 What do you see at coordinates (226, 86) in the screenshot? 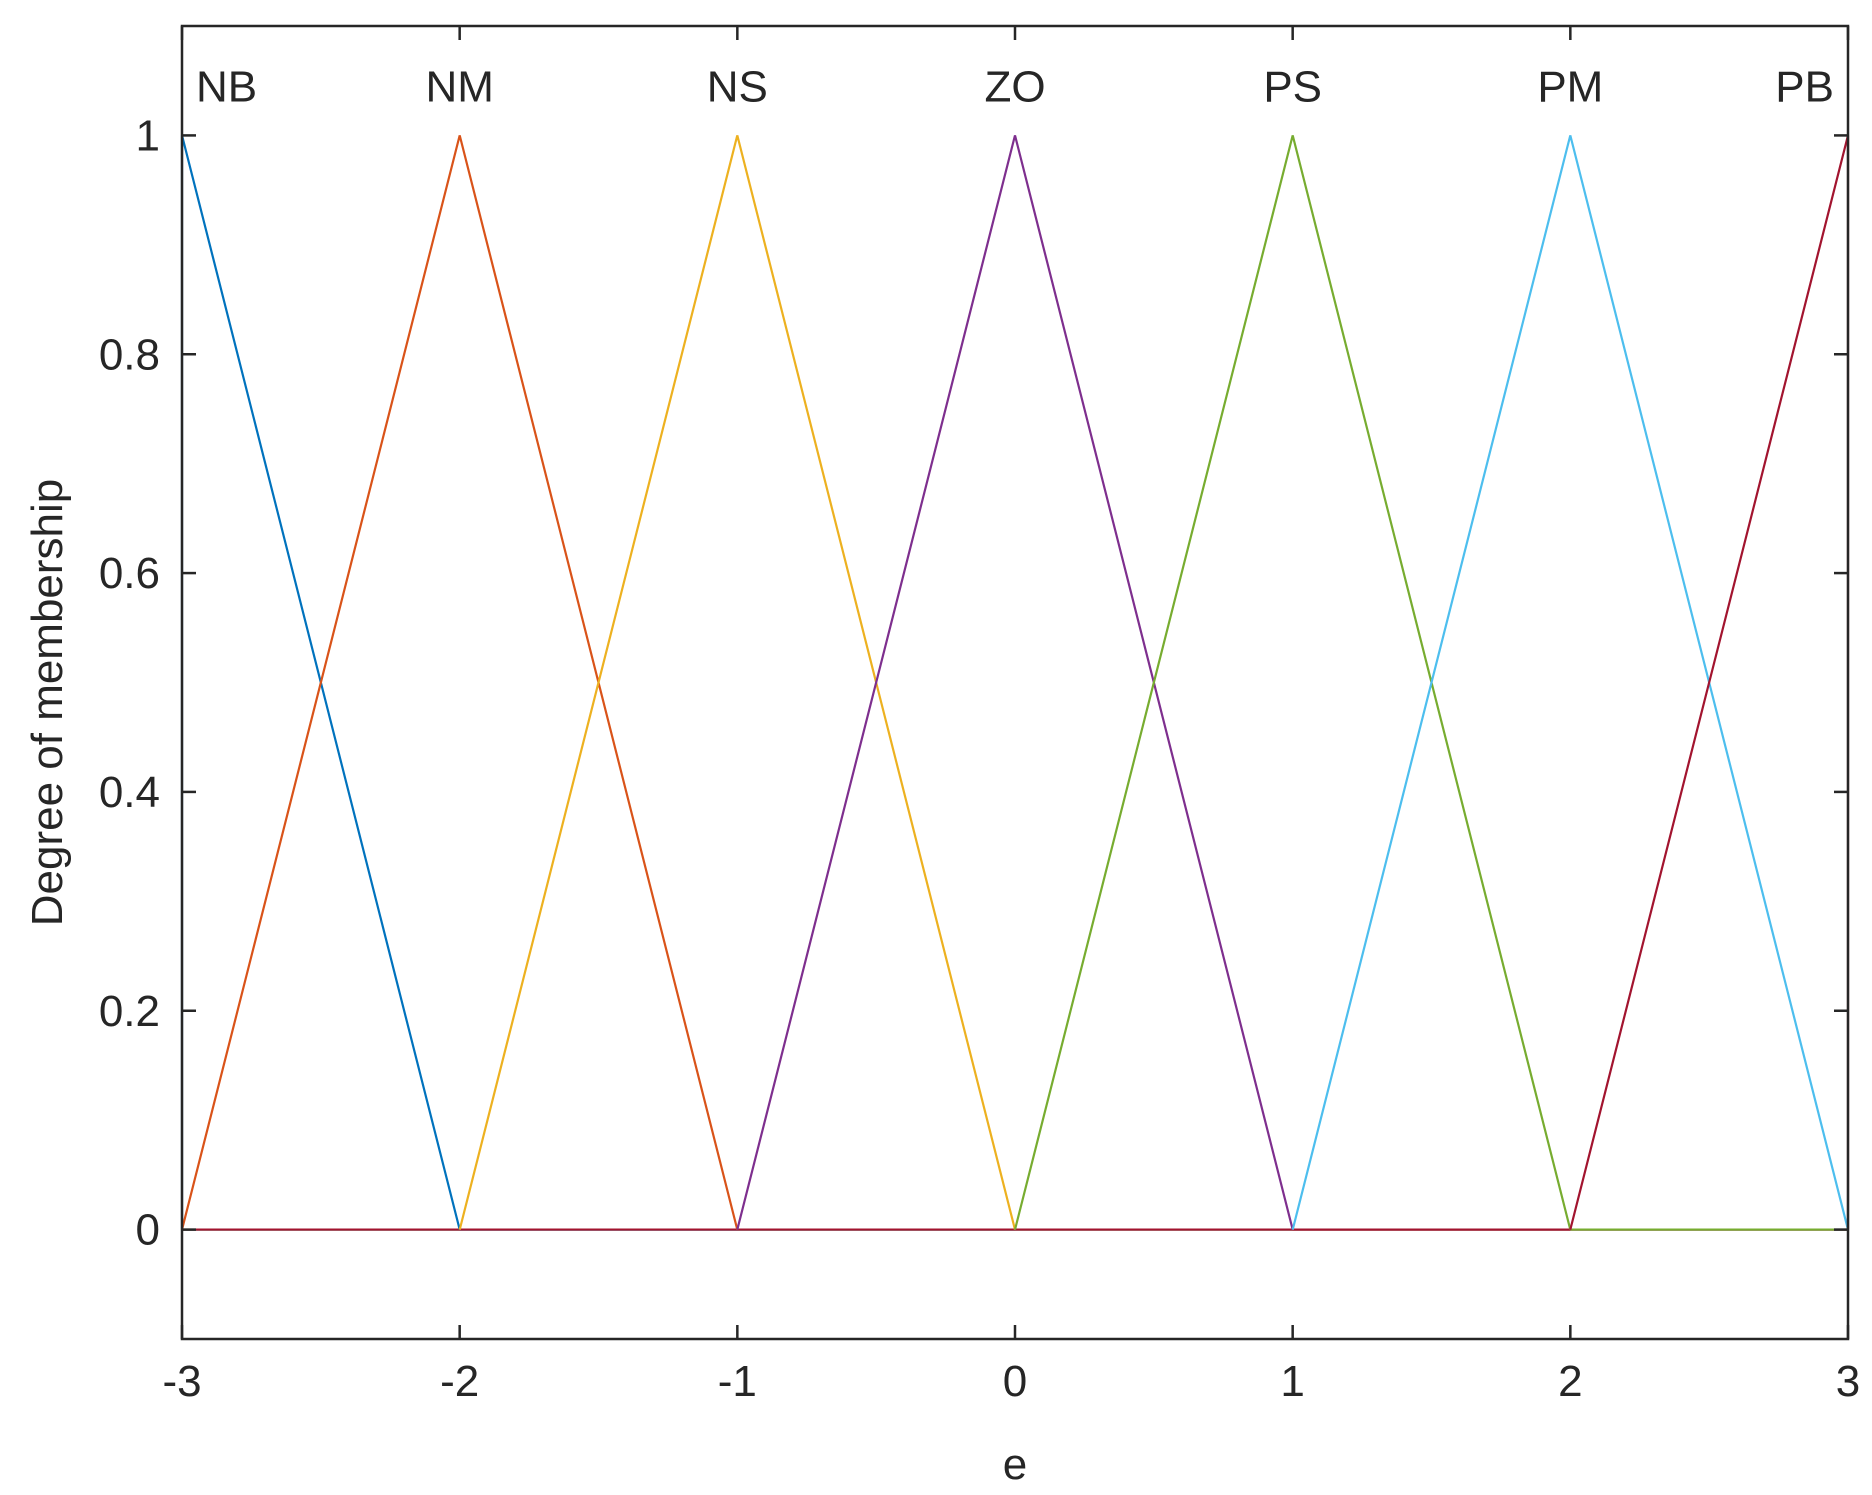
I see `mf-label-nb: NB` at bounding box center [226, 86].